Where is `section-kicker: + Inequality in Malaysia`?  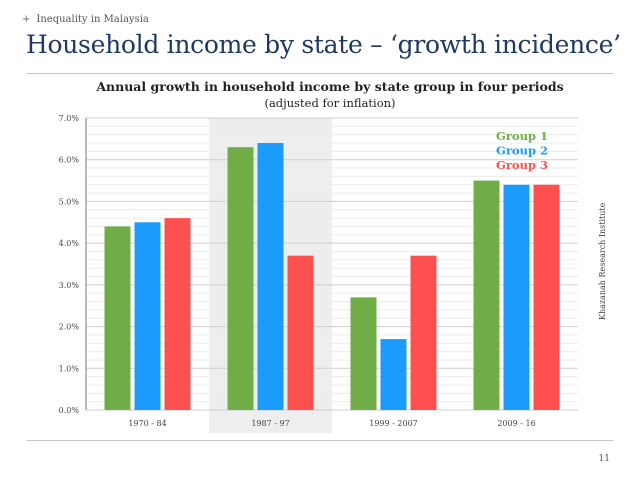 section-kicker: + Inequality in Malaysia is located at coordinates (85, 19).